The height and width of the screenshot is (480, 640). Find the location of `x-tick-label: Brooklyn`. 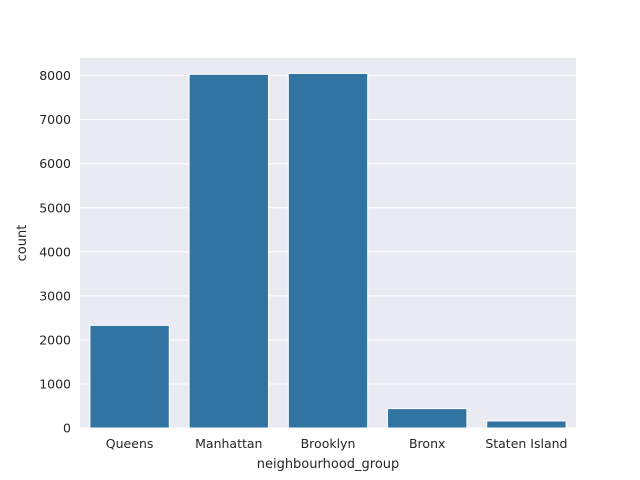

x-tick-label: Brooklyn is located at coordinates (328, 443).